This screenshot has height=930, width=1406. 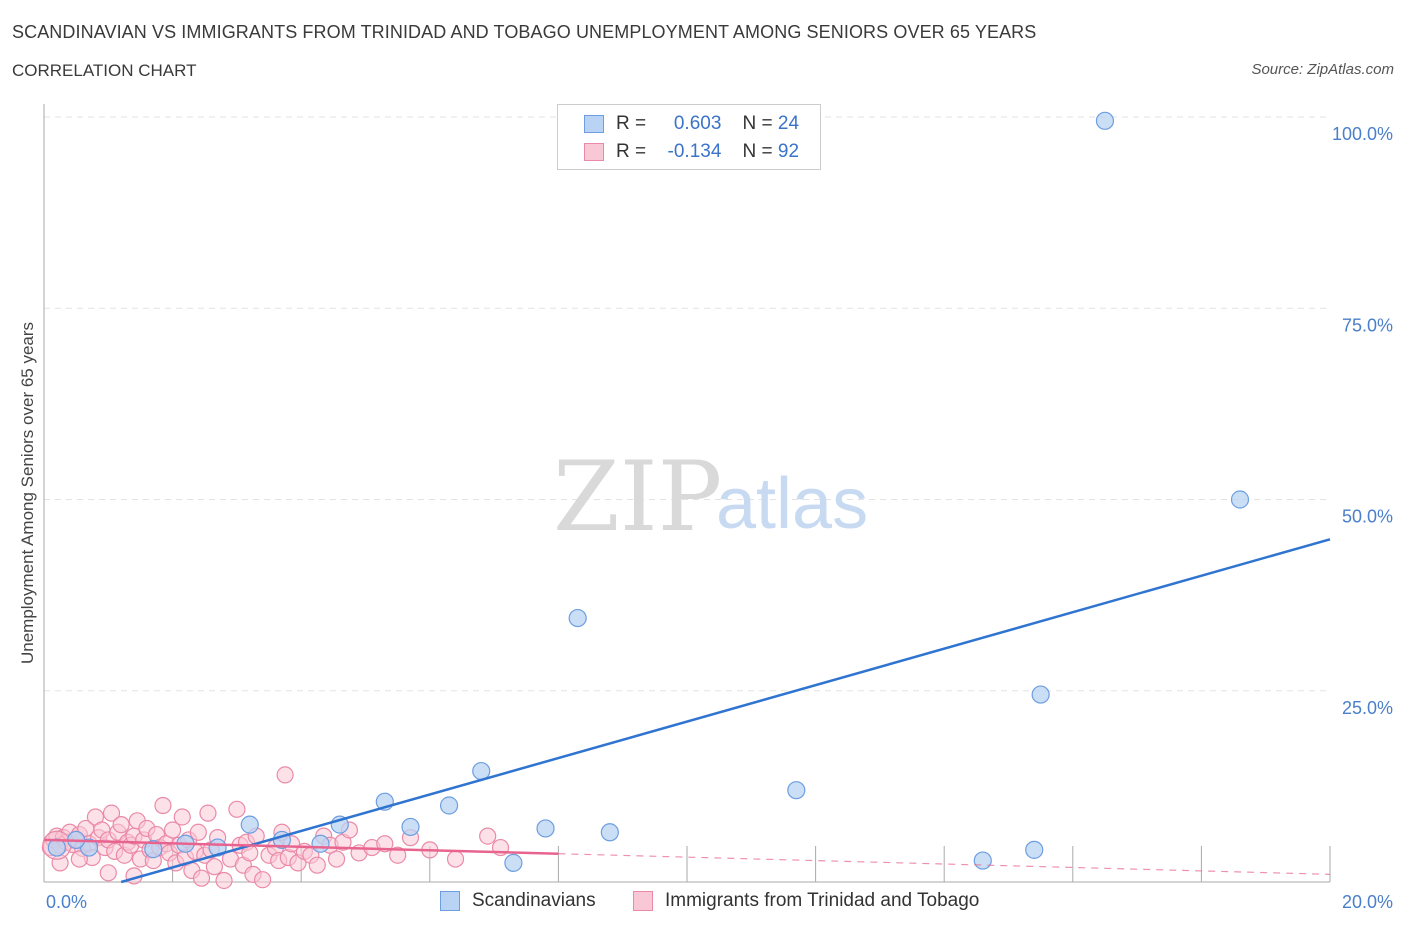 I want to click on legend-row-scandinavians: R = 0.603 N = 24, so click(x=691, y=124).